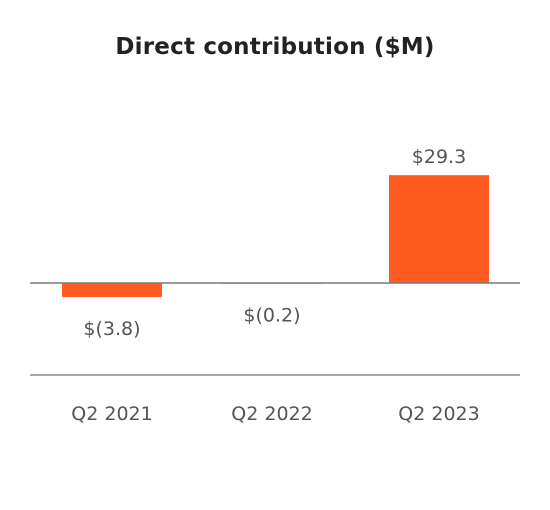 This screenshot has height=510, width=550. Describe the element at coordinates (438, 414) in the screenshot. I see `x-tick-label-3: Q2 2023` at that location.